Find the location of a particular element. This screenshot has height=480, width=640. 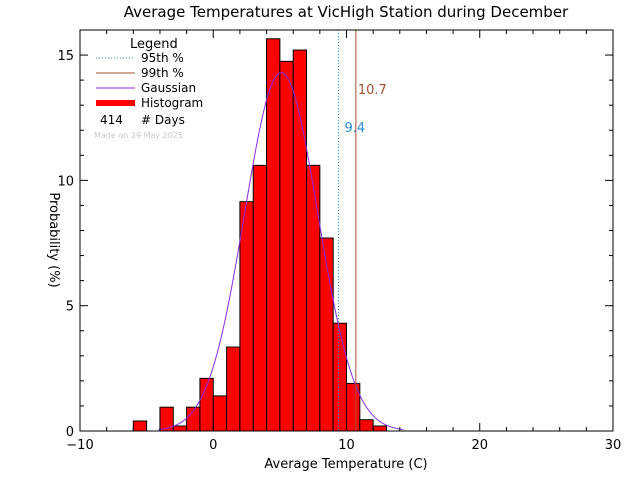

legend-item-label: Histogram is located at coordinates (172, 103).